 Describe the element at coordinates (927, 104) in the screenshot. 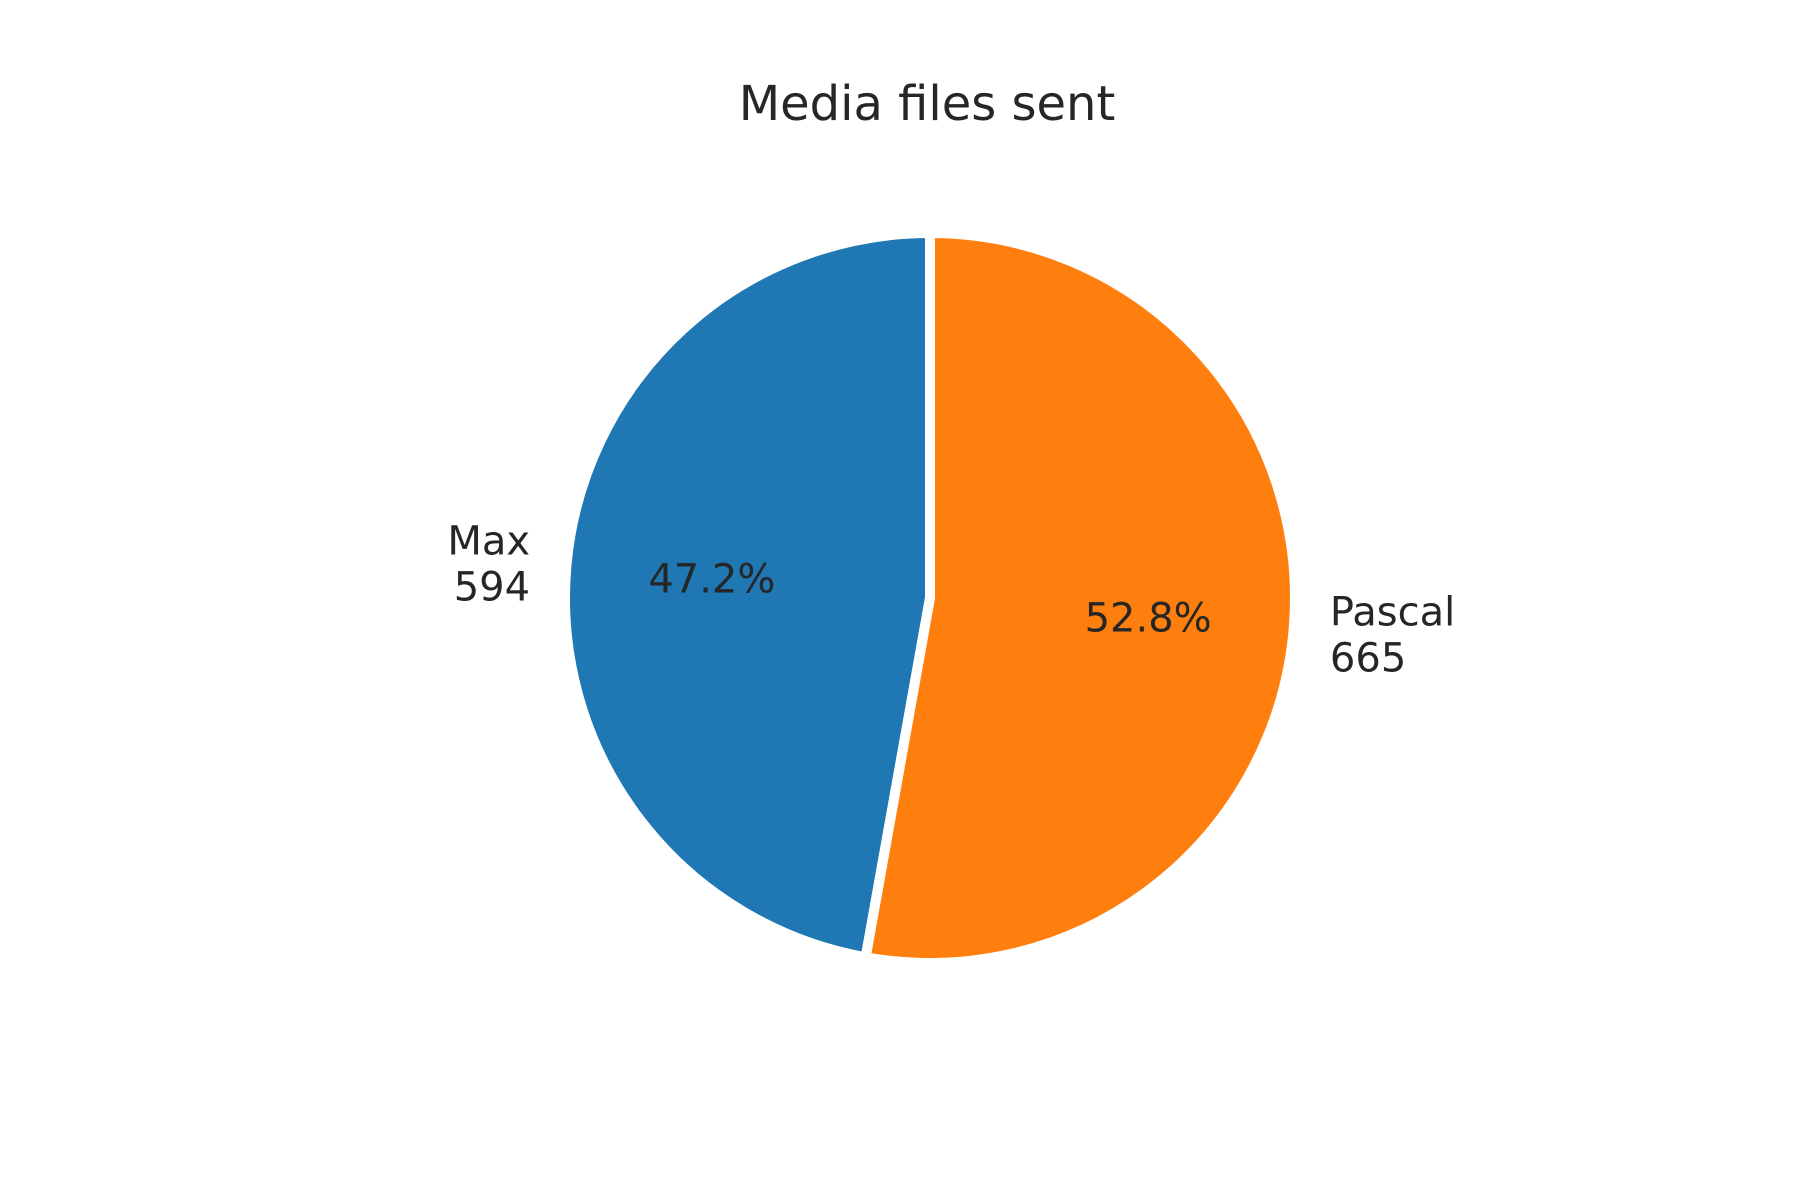

I see `chart-title: Media files sent` at that location.